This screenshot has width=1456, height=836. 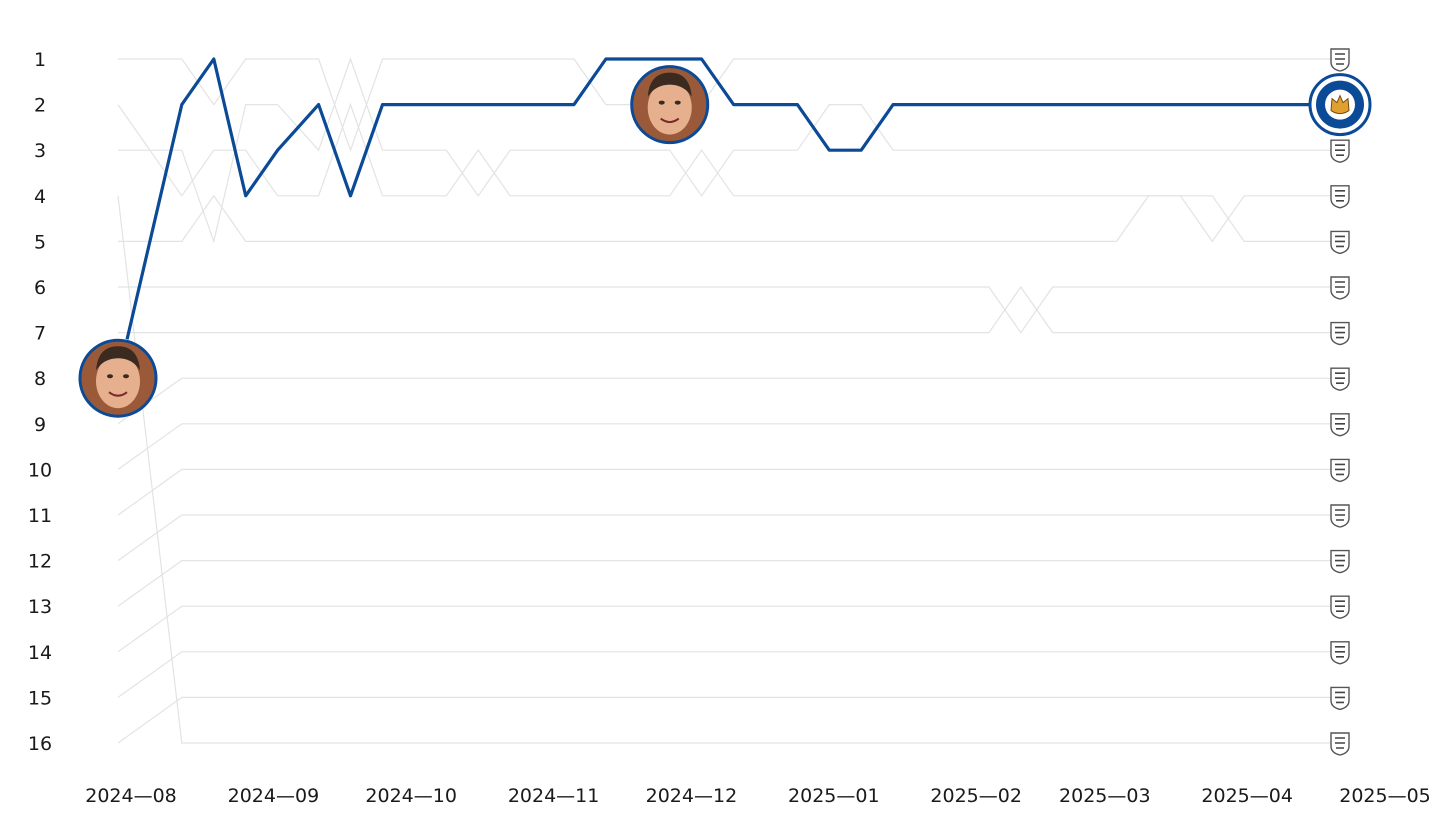 I want to click on west-ham-crest-icon, so click(x=1340, y=653).